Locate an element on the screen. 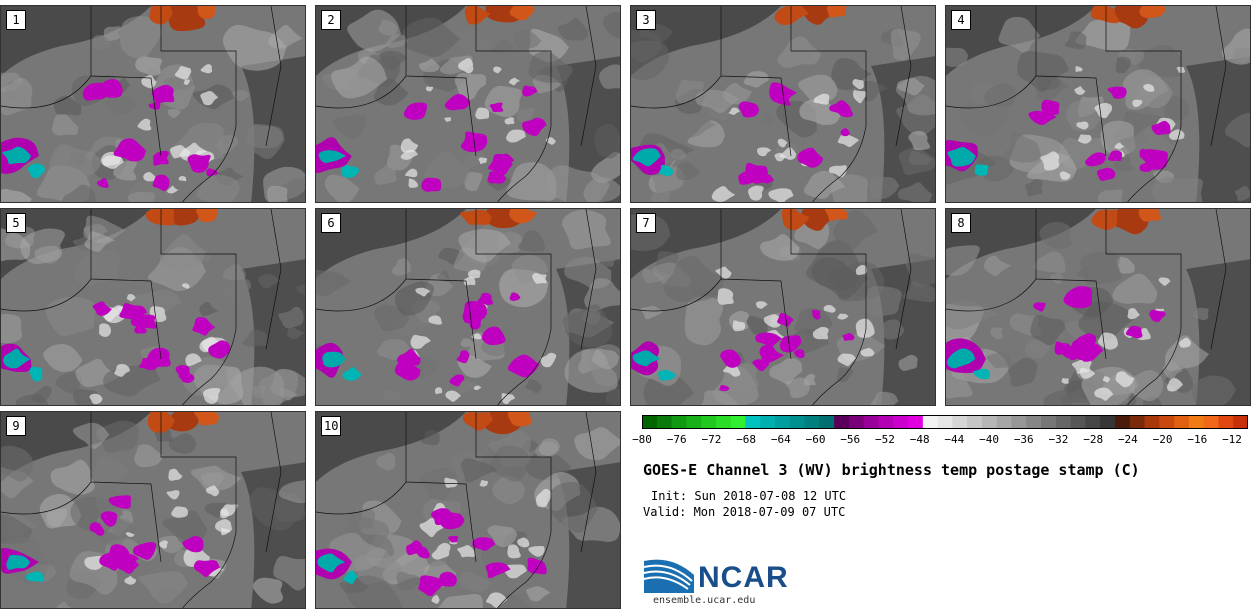 Image resolution: width=1260 pixels, height=610 pixels. colorbar is located at coordinates (945, 422).